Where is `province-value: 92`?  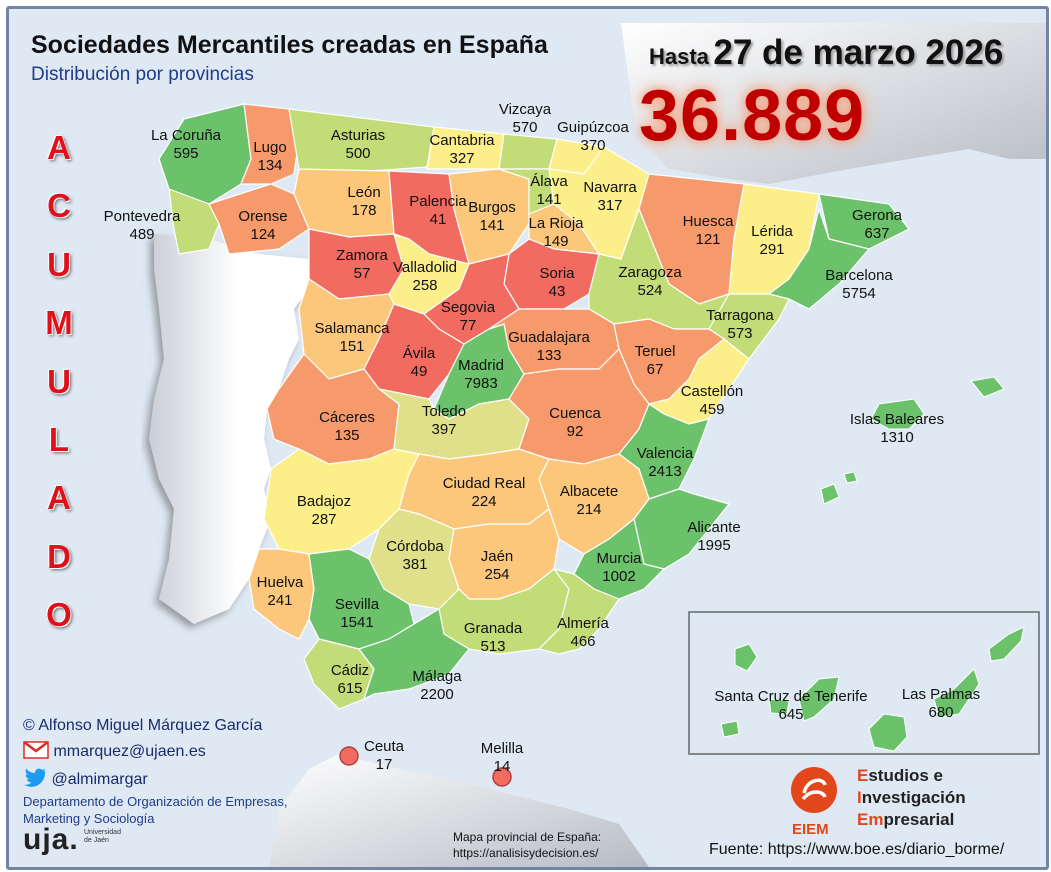 province-value: 92 is located at coordinates (575, 431).